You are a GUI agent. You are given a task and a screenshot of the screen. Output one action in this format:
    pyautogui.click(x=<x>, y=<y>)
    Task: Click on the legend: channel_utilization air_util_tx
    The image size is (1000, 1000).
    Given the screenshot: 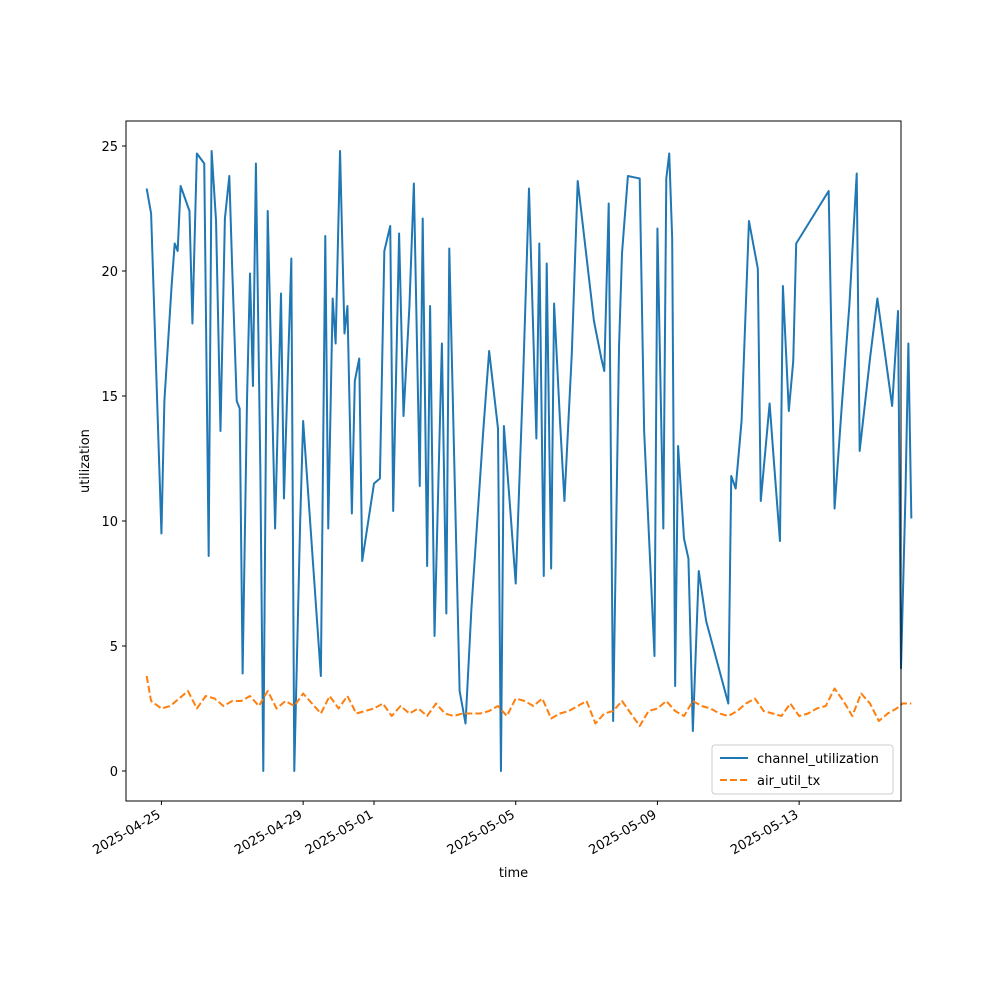 What is the action you would take?
    pyautogui.click(x=802, y=769)
    